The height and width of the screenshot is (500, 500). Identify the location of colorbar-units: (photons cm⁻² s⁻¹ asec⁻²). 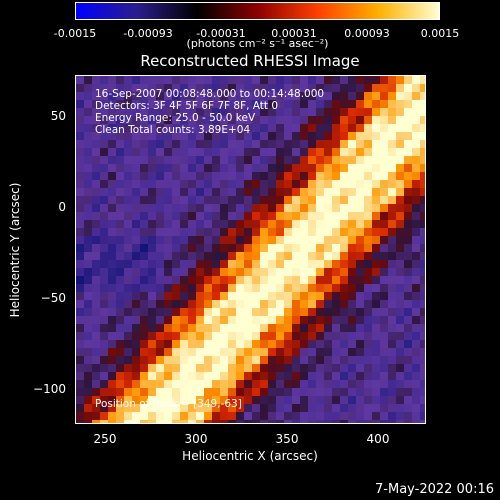
(257, 43).